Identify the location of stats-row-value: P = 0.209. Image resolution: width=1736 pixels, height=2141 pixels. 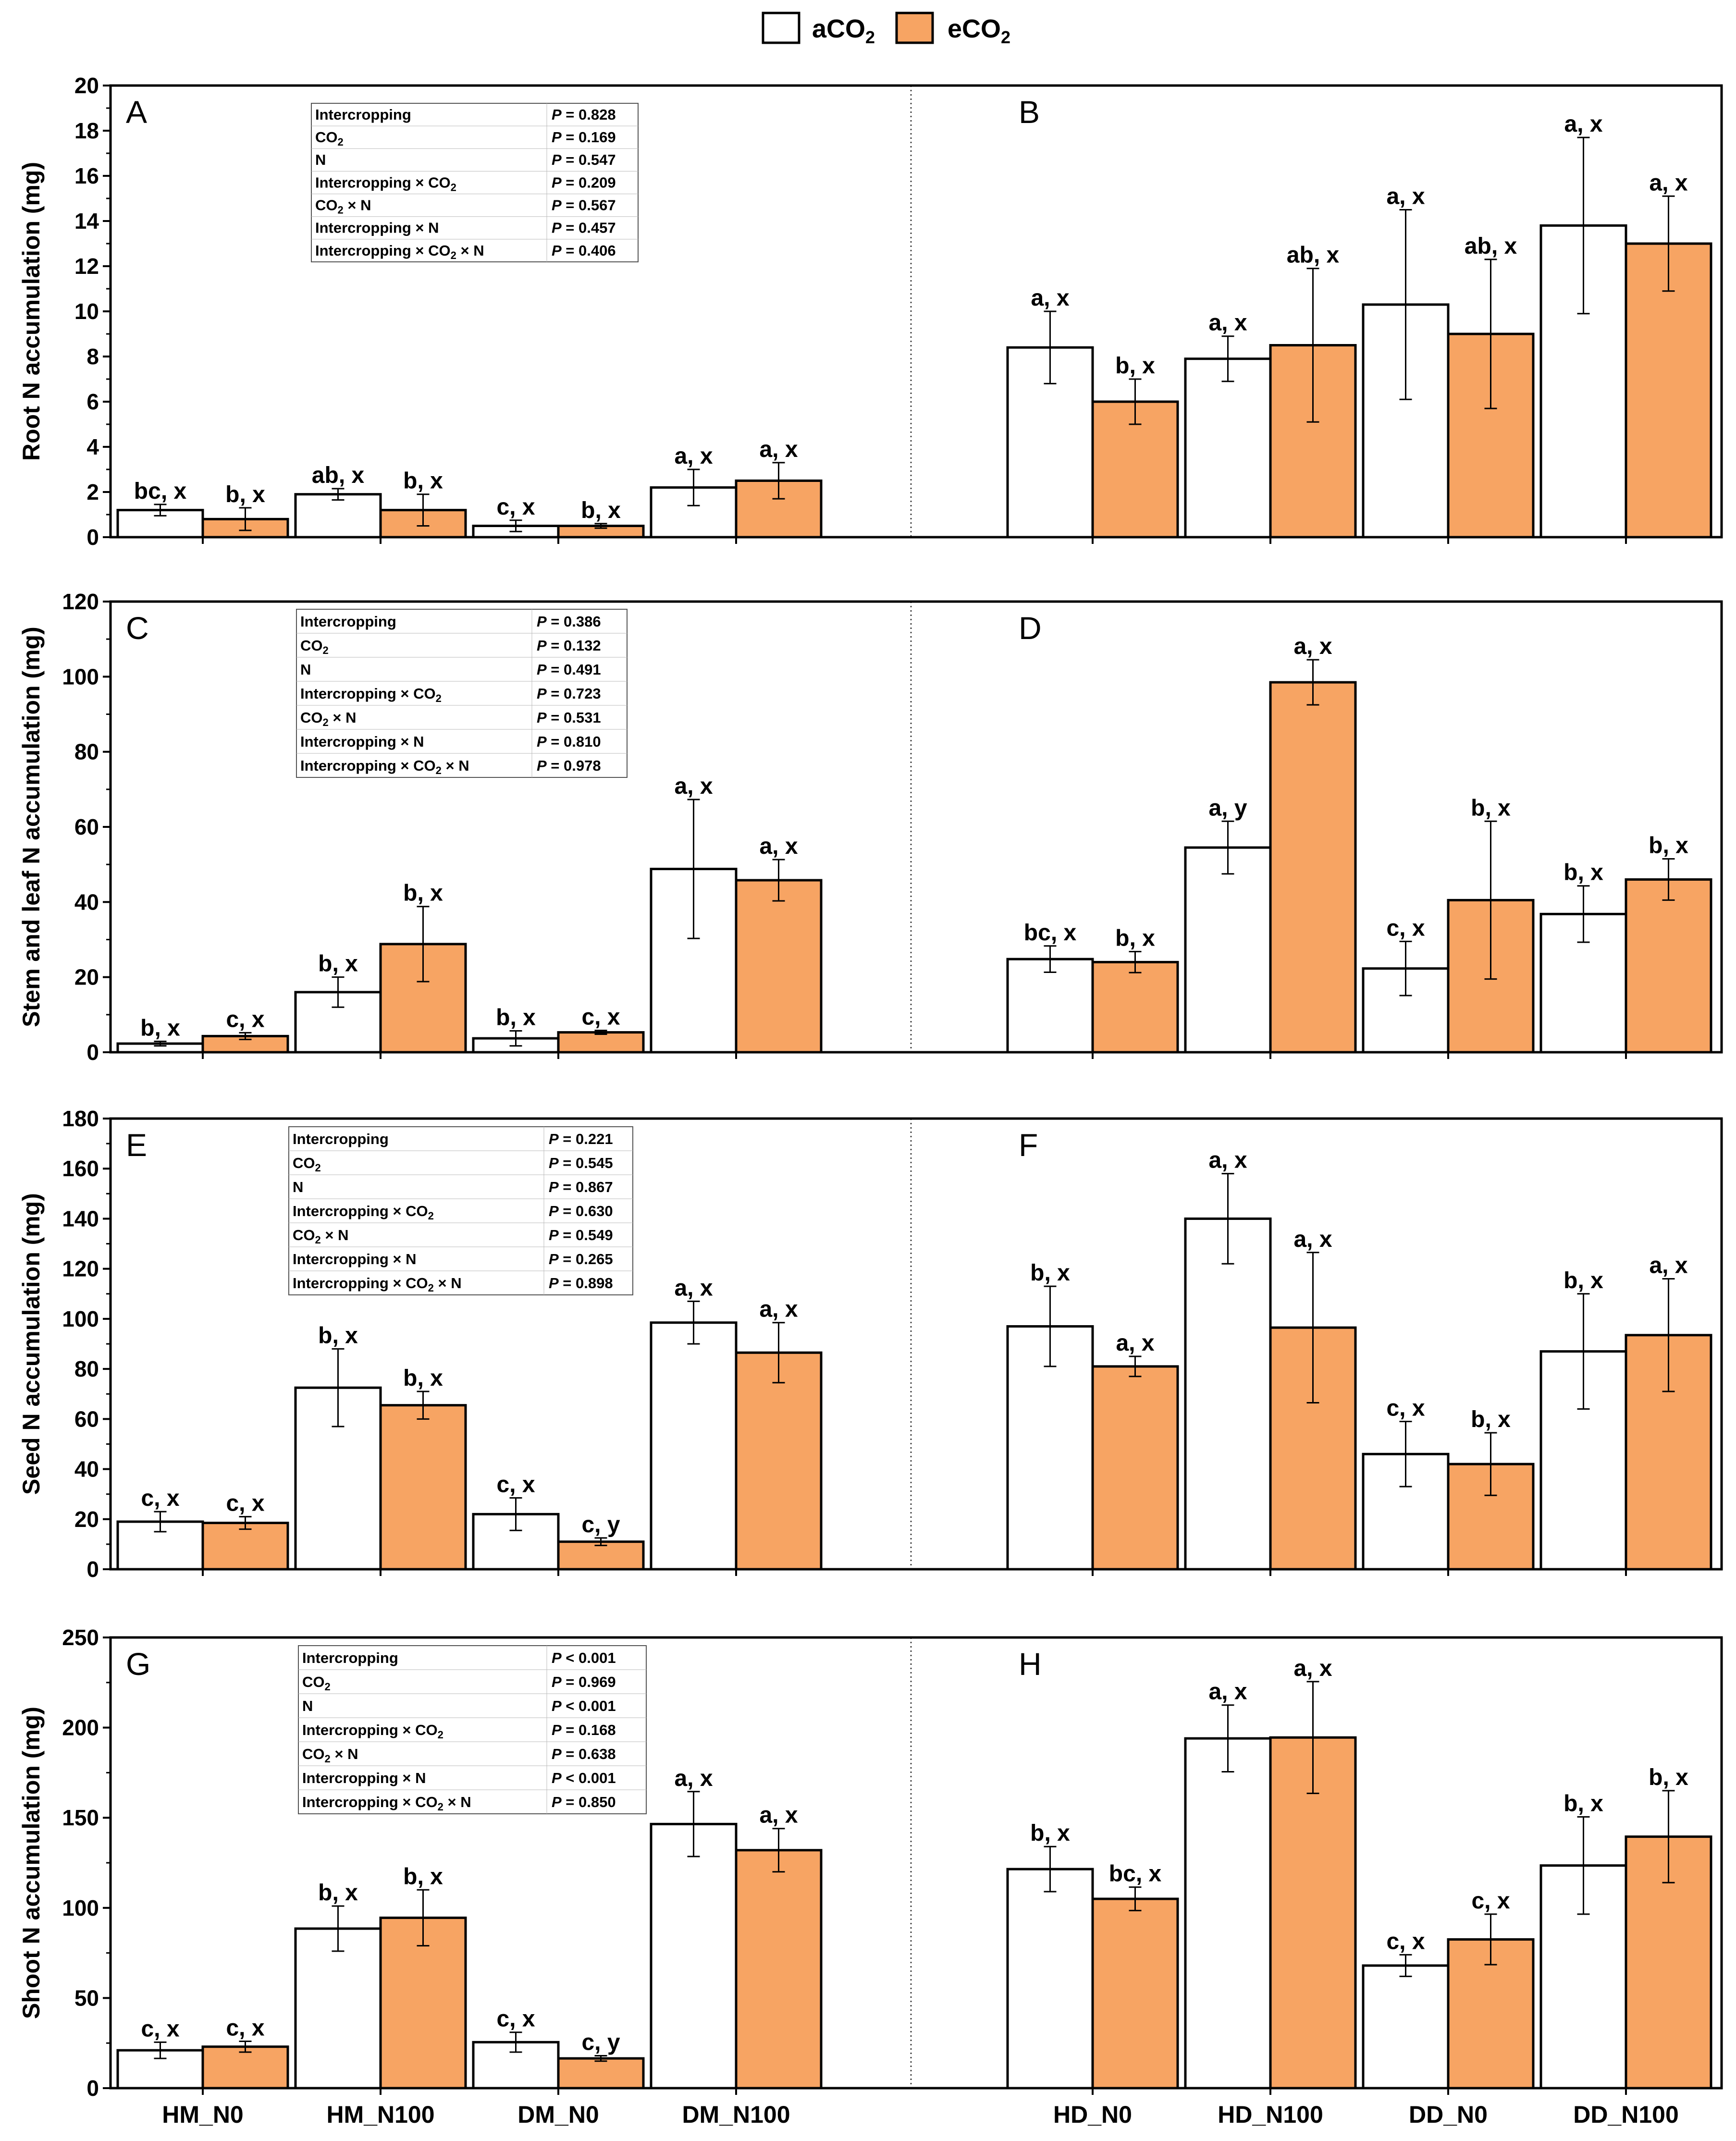
(584, 182).